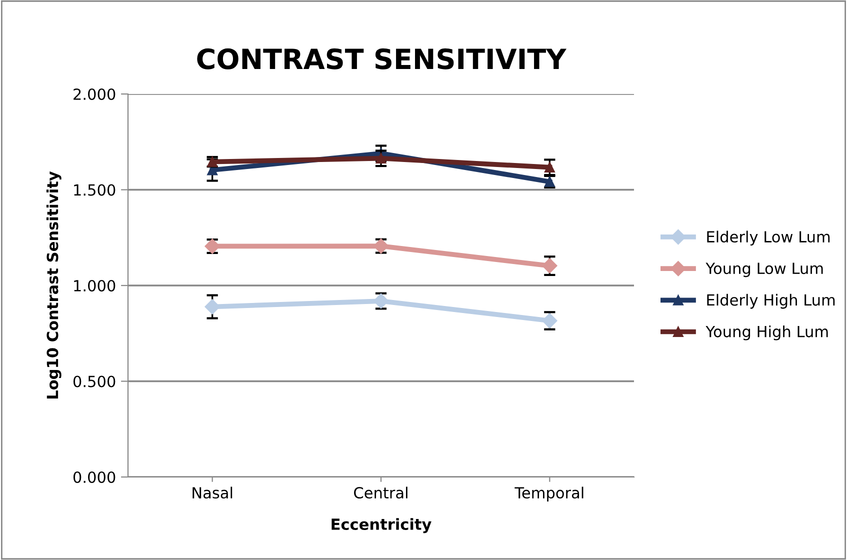 The width and height of the screenshot is (847, 560). Describe the element at coordinates (764, 270) in the screenshot. I see `legend-label: Young Low Lum` at that location.